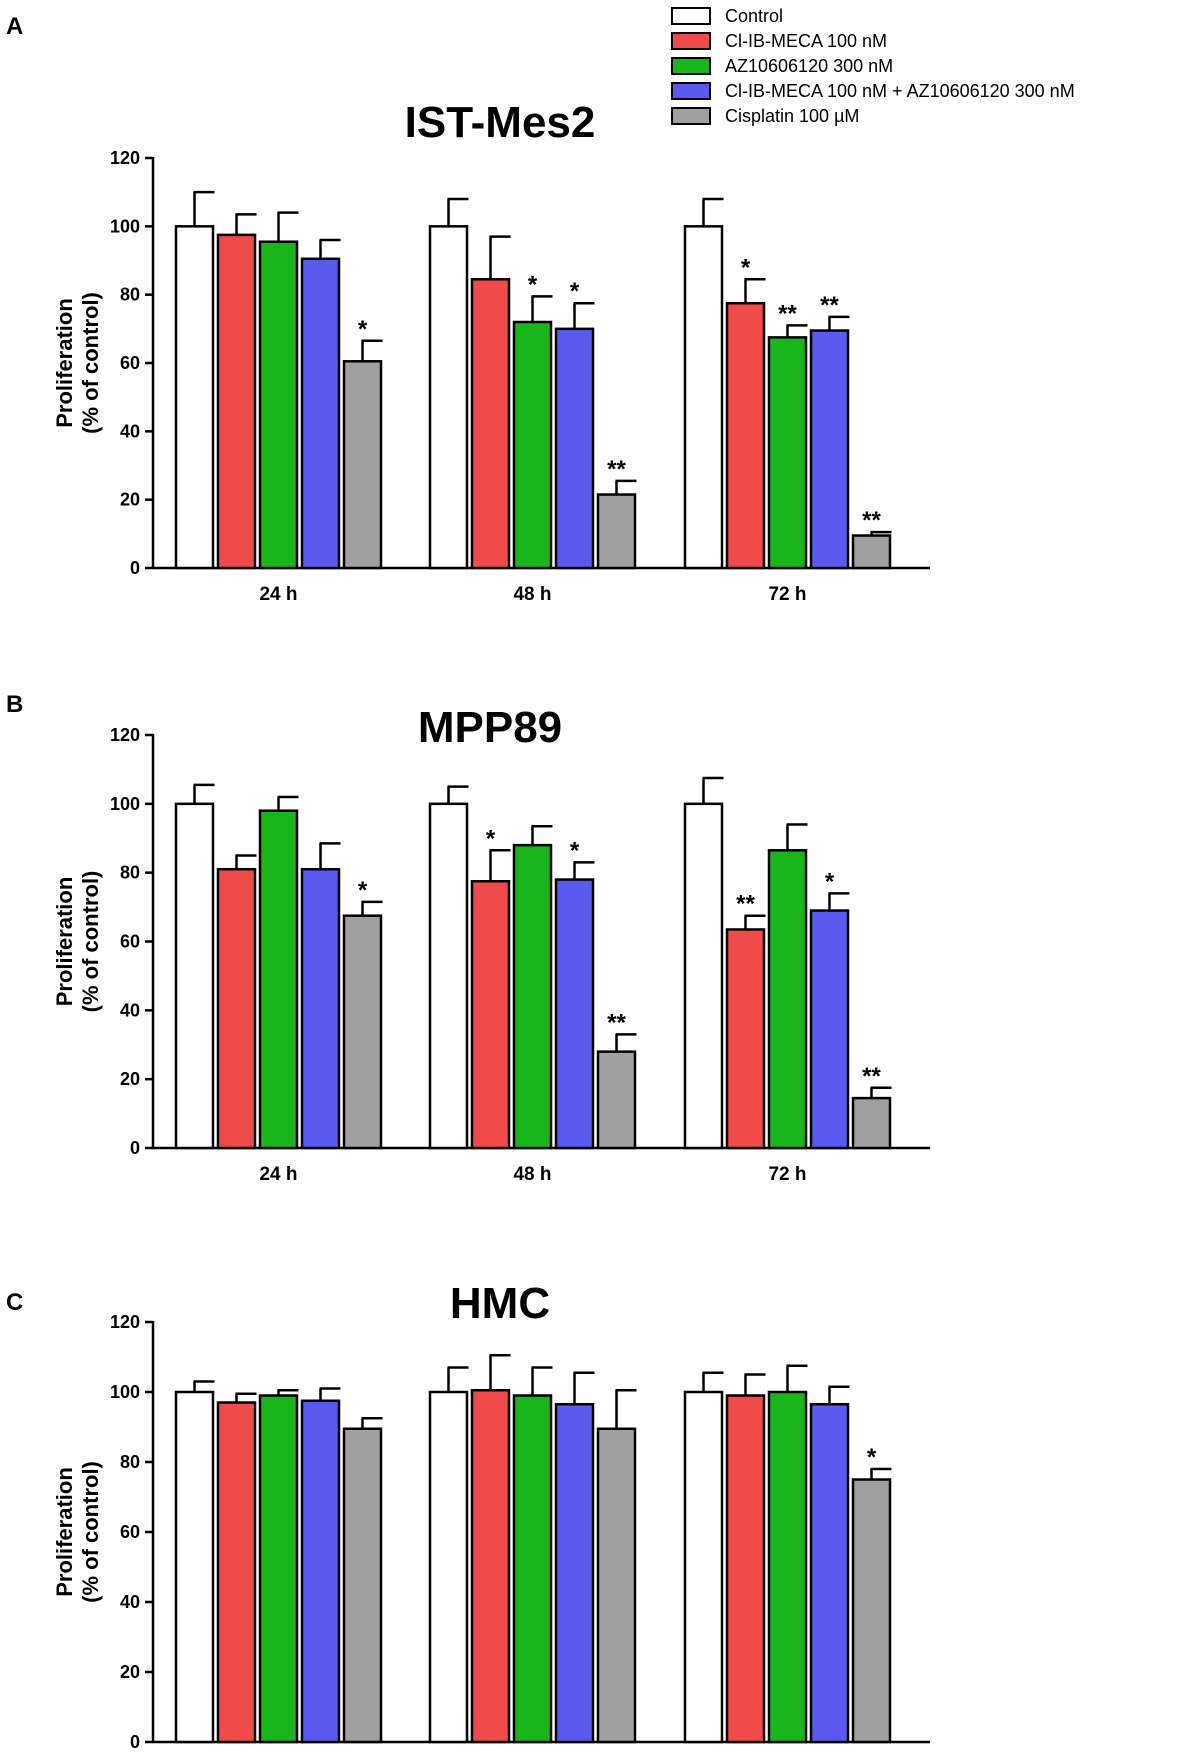 The image size is (1186, 1760). Describe the element at coordinates (691, 91) in the screenshot. I see `legend-swatch-cl-ib-meca-100-nm-az10606120-300-nm` at that location.